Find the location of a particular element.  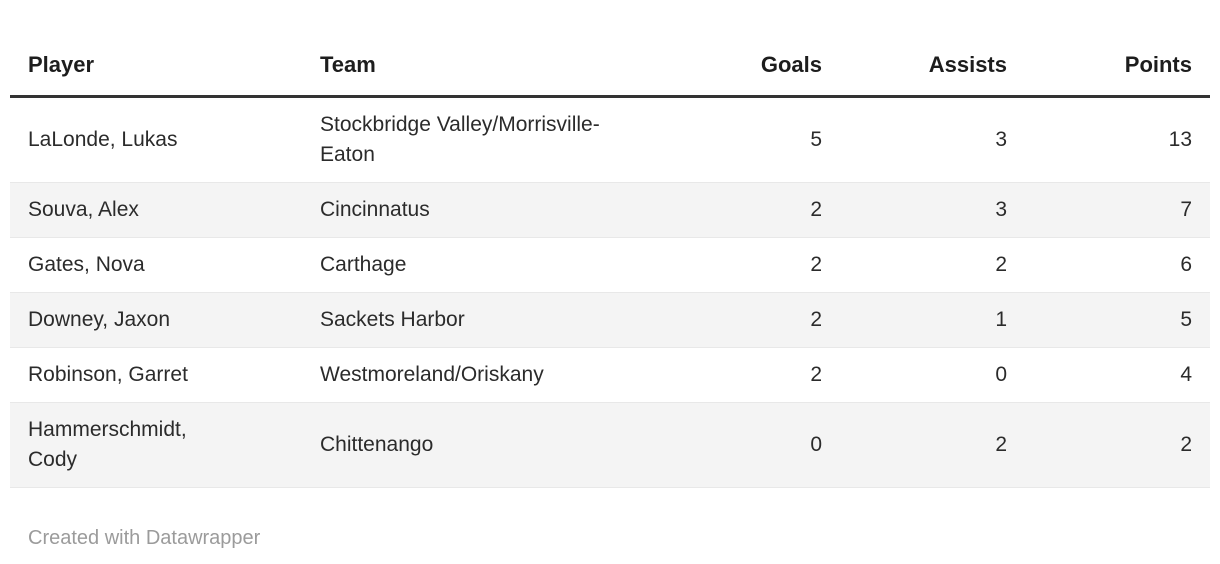

table-row: Souva, Alex Cincinnatus 2 3 7 is located at coordinates (610, 210).